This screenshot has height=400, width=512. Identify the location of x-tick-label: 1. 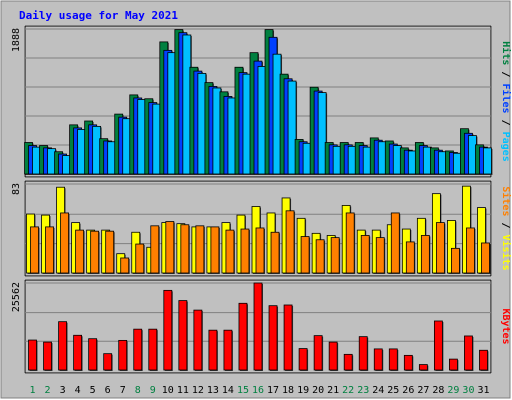
(33, 390).